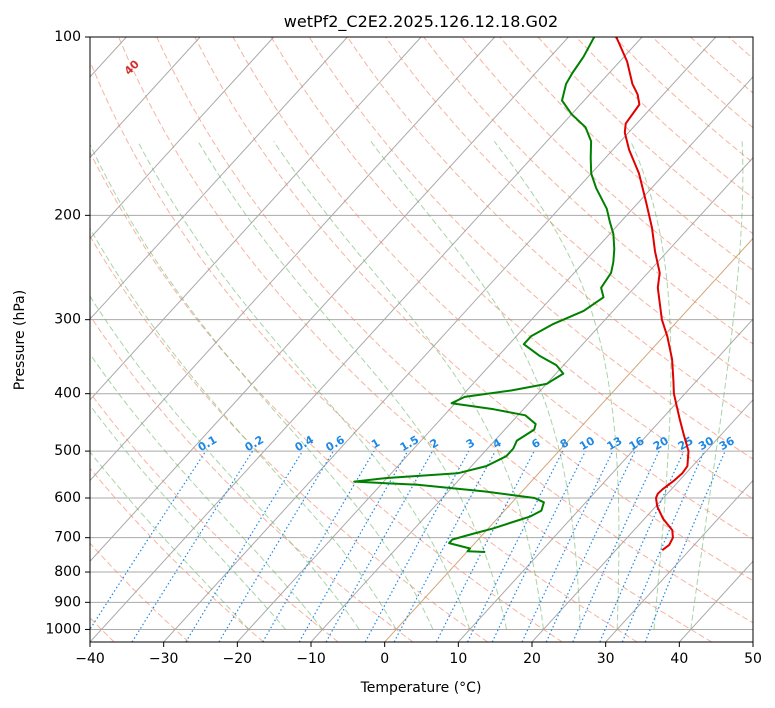 The height and width of the screenshot is (708, 775). I want to click on y-tick-label: 100, so click(67, 37).